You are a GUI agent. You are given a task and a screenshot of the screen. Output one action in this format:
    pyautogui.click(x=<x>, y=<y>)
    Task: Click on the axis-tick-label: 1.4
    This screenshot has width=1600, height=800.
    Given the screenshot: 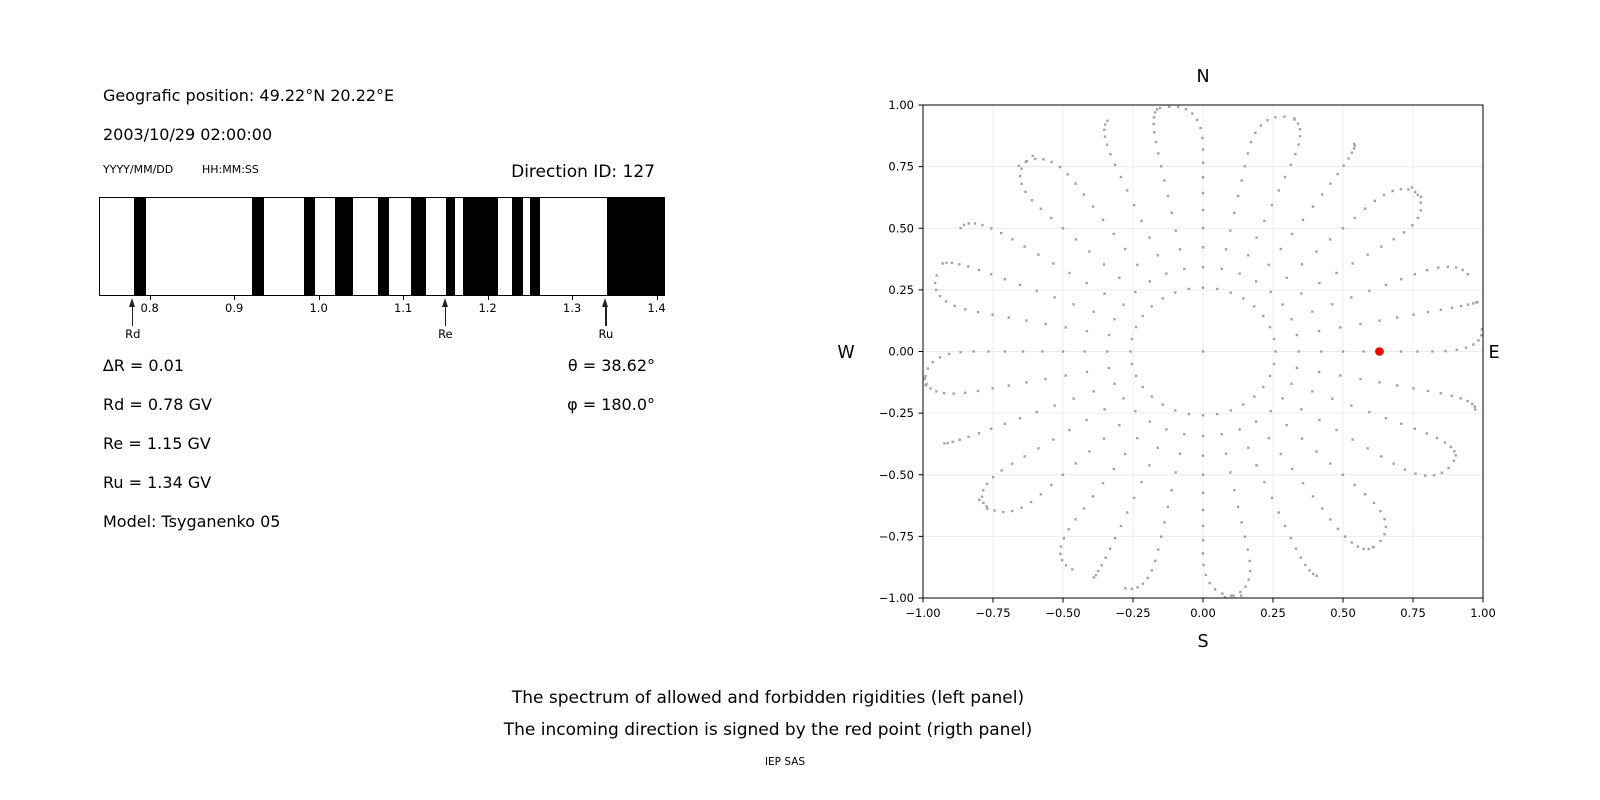 What is the action you would take?
    pyautogui.click(x=656, y=308)
    